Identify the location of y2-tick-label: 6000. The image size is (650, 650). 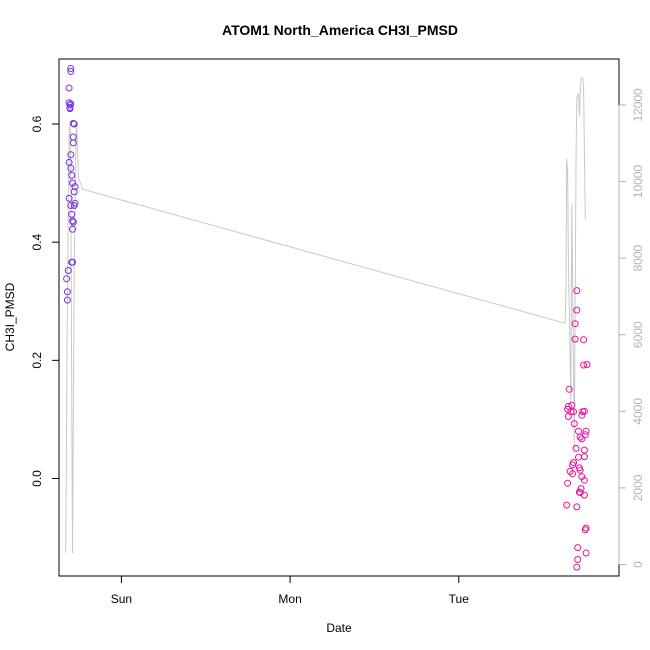
(638, 334).